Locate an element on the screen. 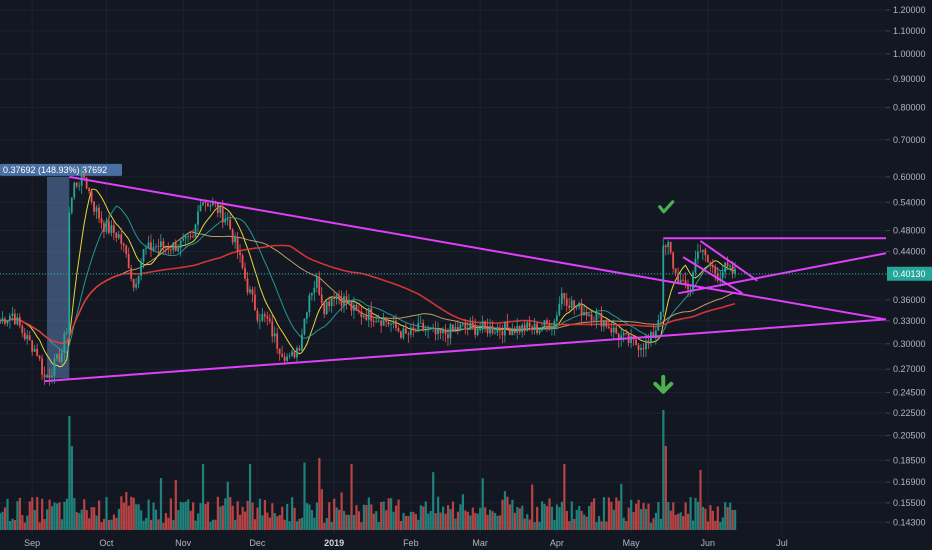 This screenshot has height=550, width=932. price-tick-label: 0.22500 is located at coordinates (909, 413).